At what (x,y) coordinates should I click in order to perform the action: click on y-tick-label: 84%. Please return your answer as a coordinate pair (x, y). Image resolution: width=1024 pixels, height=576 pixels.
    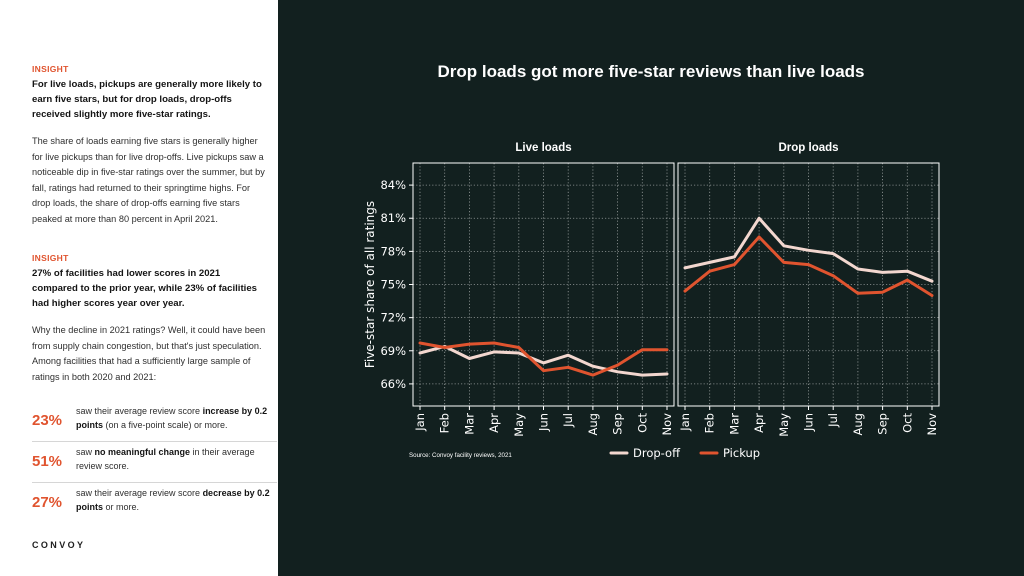
    Looking at the image, I should click on (393, 185).